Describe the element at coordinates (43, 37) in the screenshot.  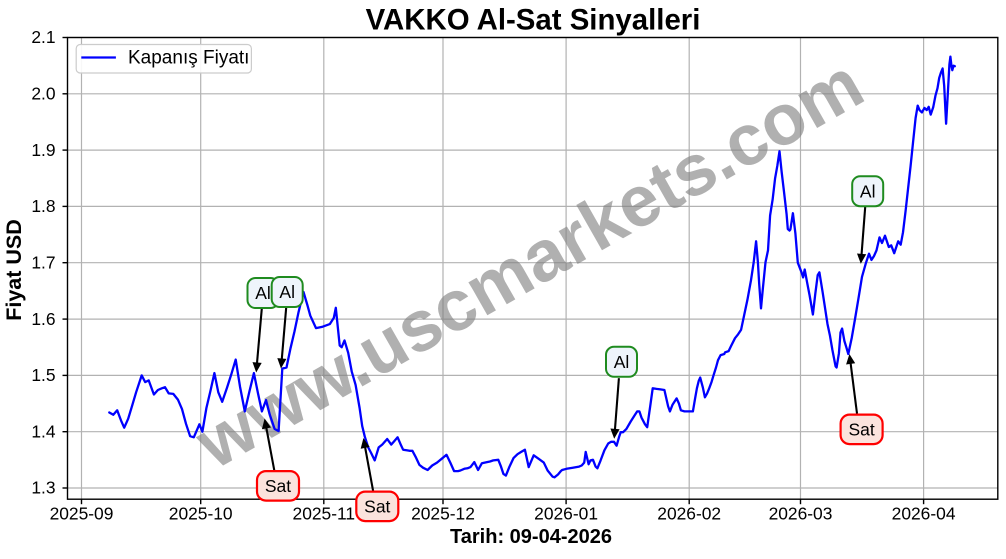
I see `svg-text: 2.1` at that location.